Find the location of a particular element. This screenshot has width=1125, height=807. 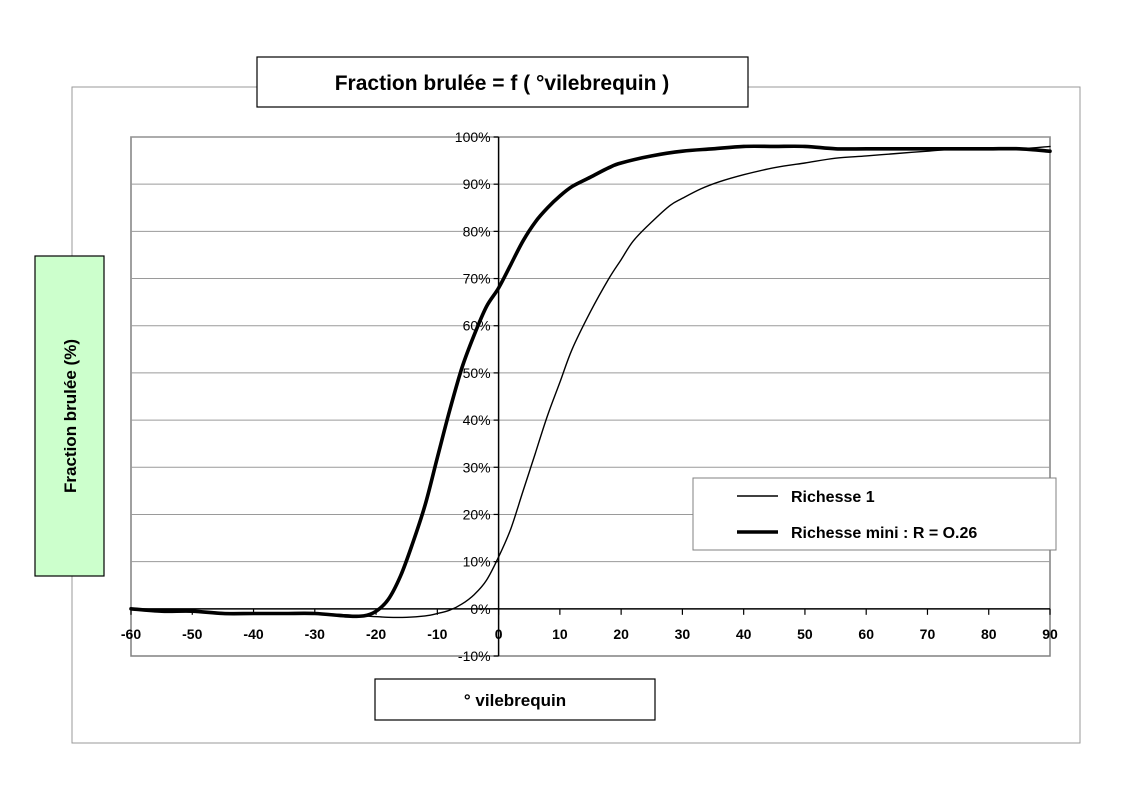

xlabel-box is located at coordinates (515, 699).